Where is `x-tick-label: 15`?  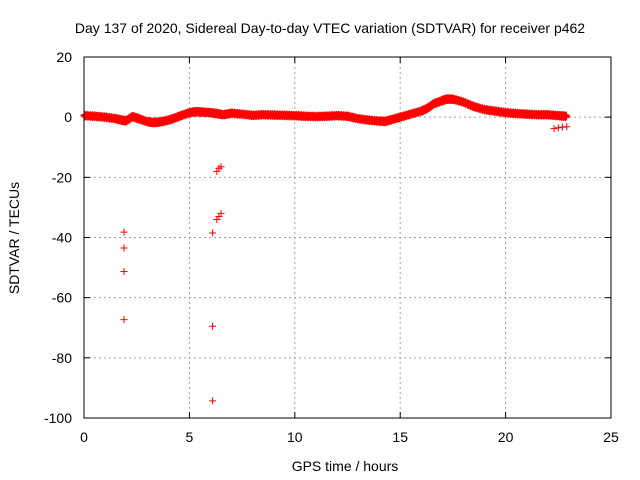
x-tick-label: 15 is located at coordinates (400, 437).